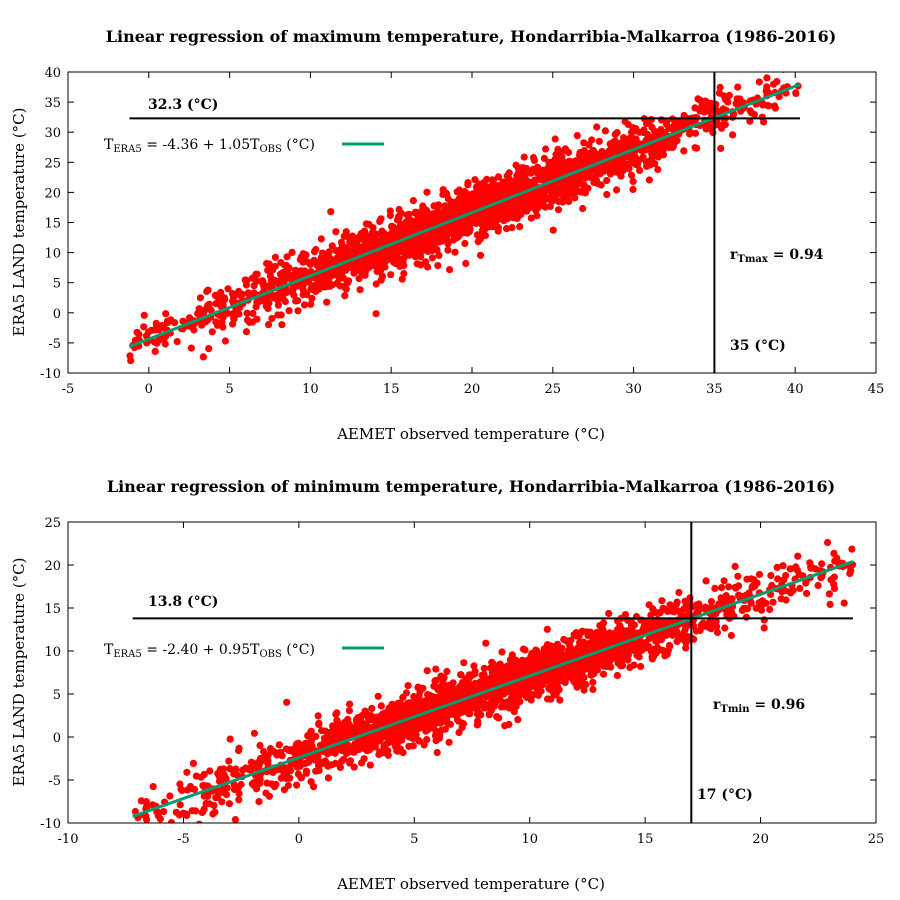 The image size is (900, 900). I want to click on x-tick-label: 40, so click(795, 389).